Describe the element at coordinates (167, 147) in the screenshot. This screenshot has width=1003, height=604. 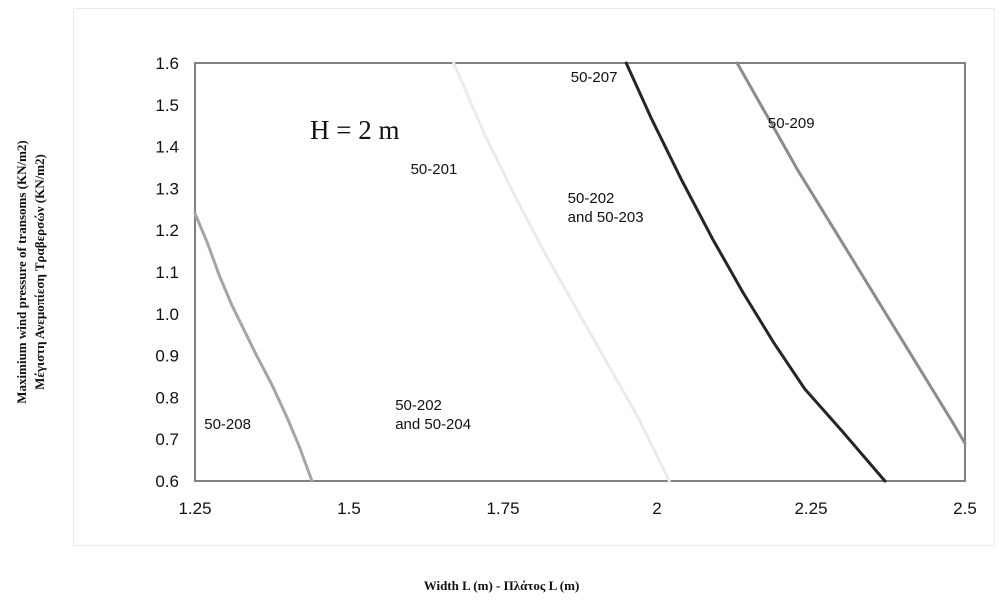
I see `y-tick-label: 1.4` at that location.